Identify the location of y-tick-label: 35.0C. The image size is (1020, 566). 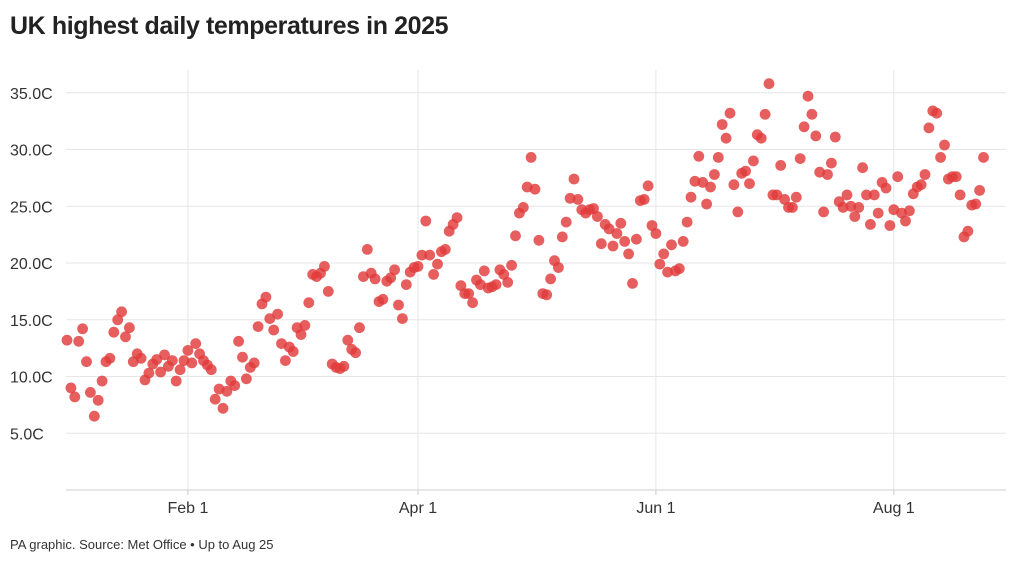
(31, 94).